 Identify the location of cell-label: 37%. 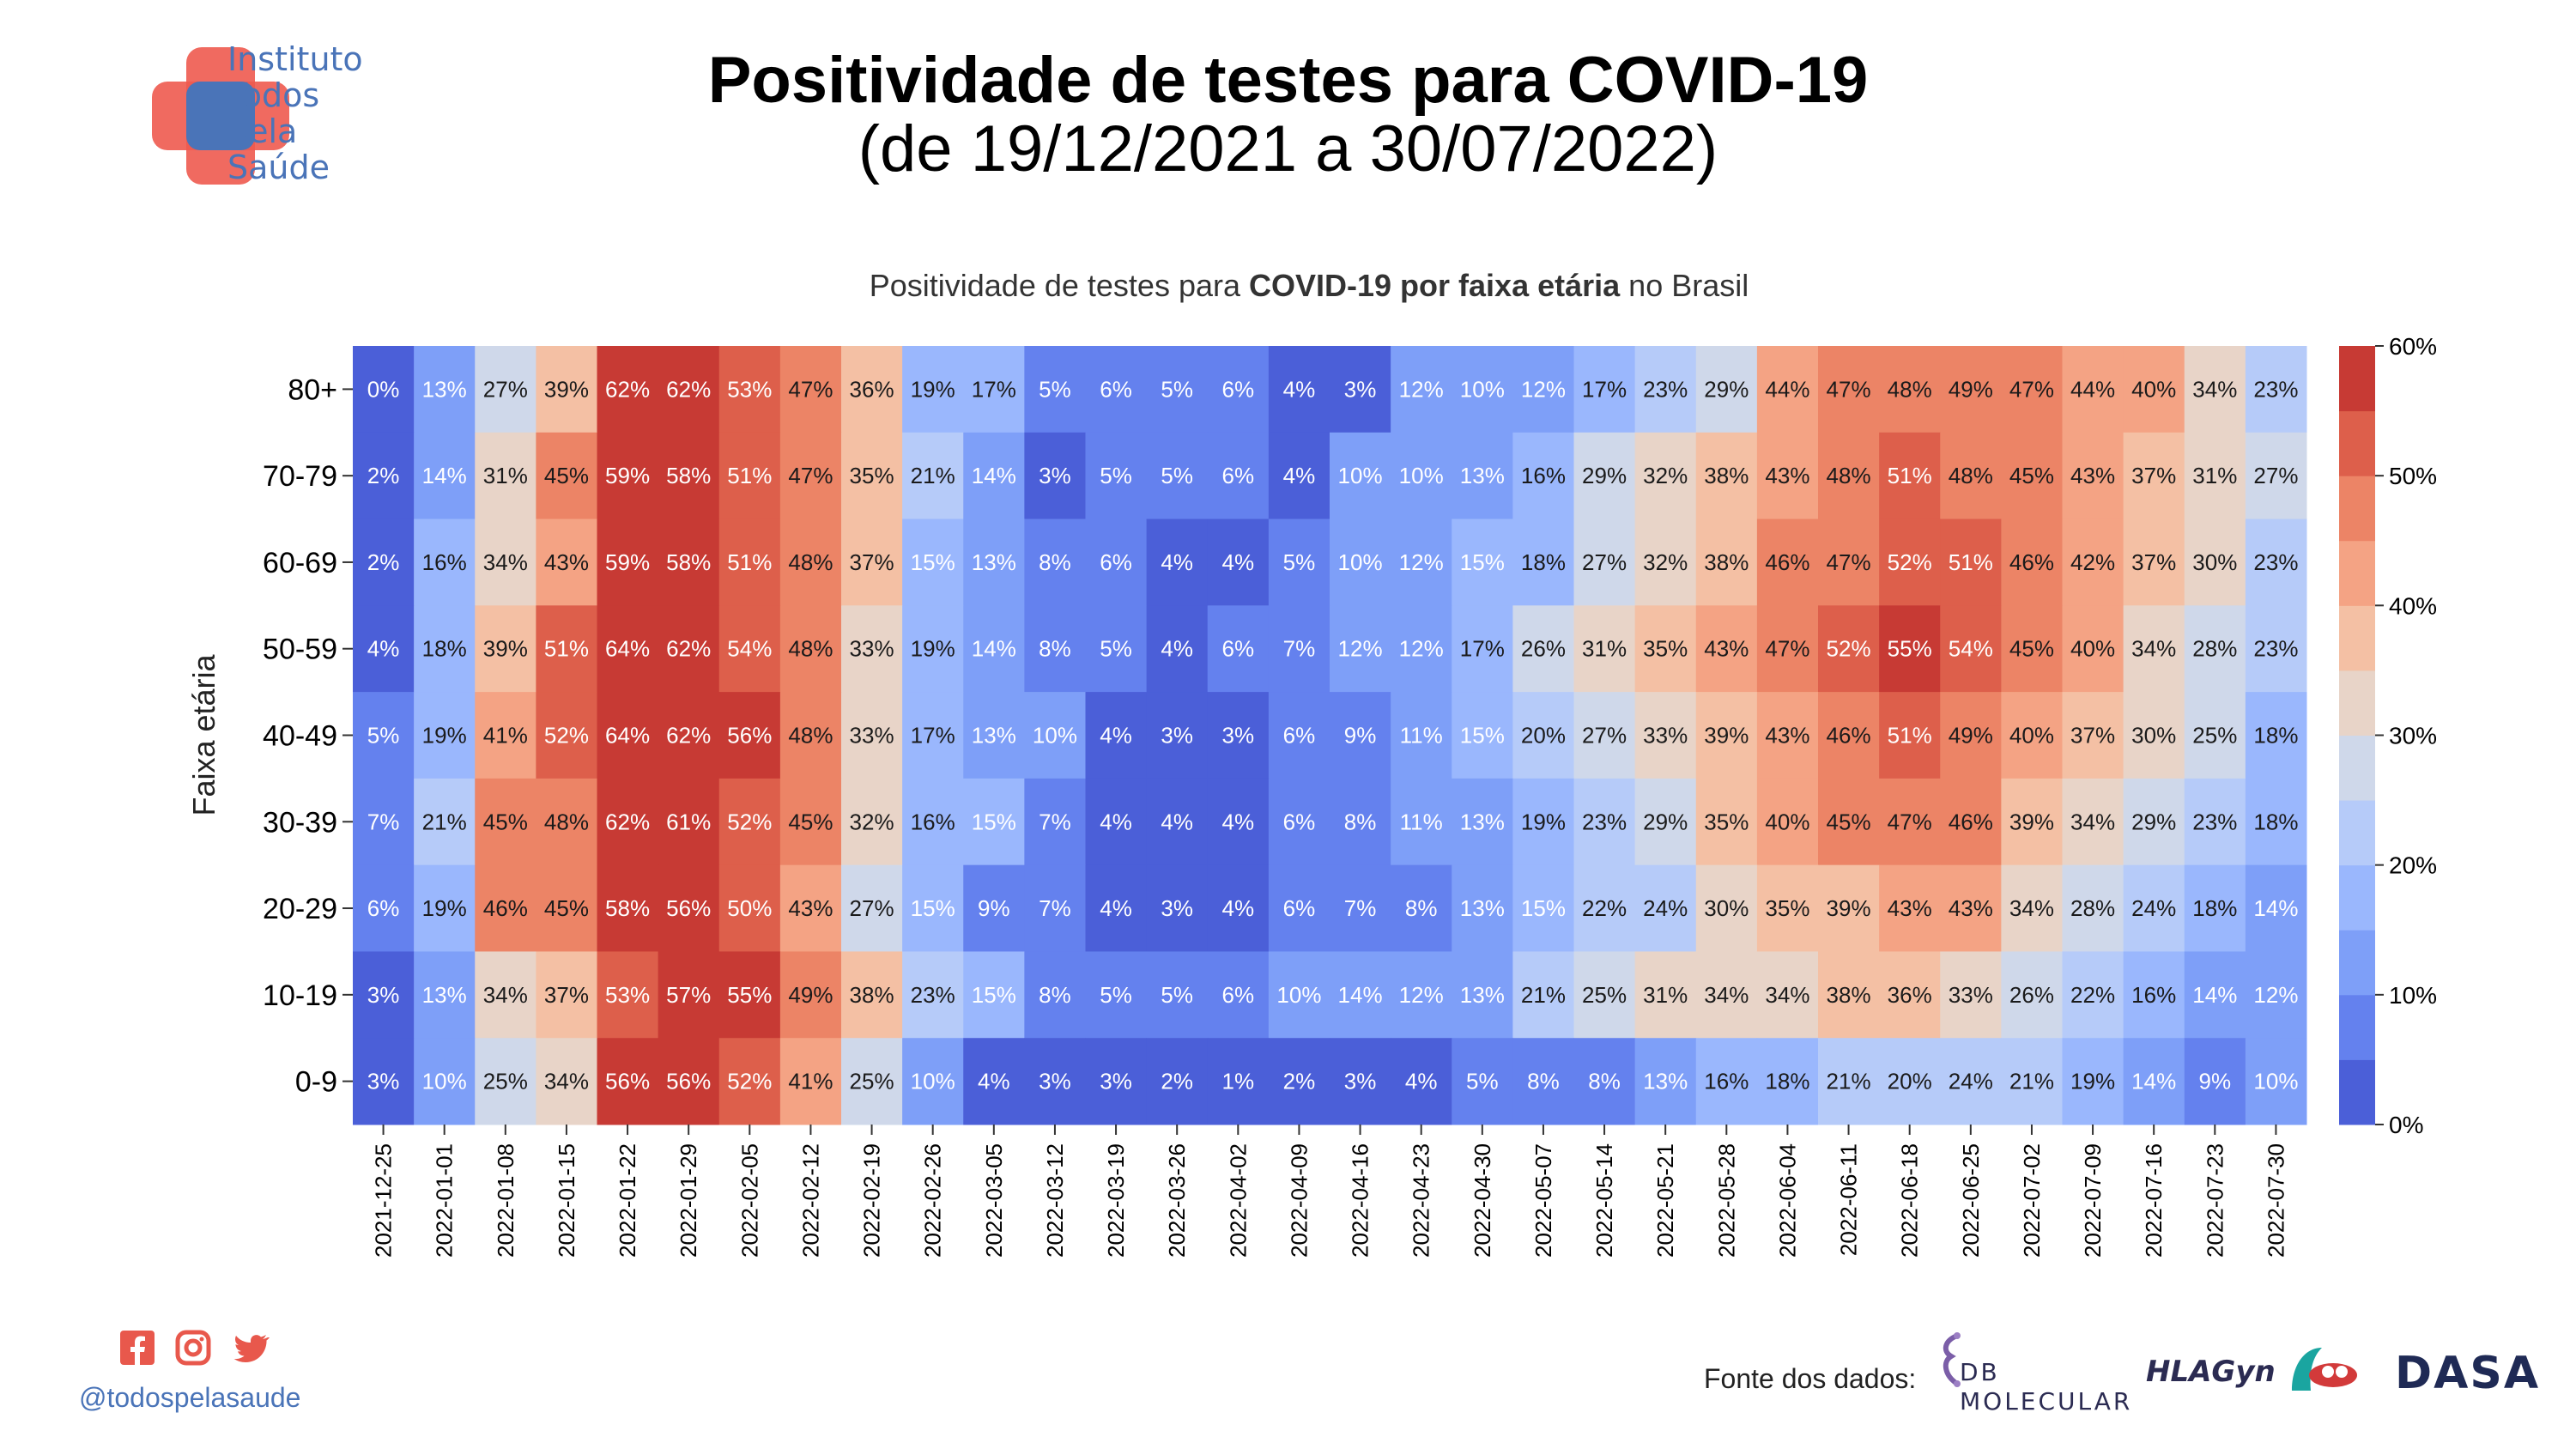
(566, 995).